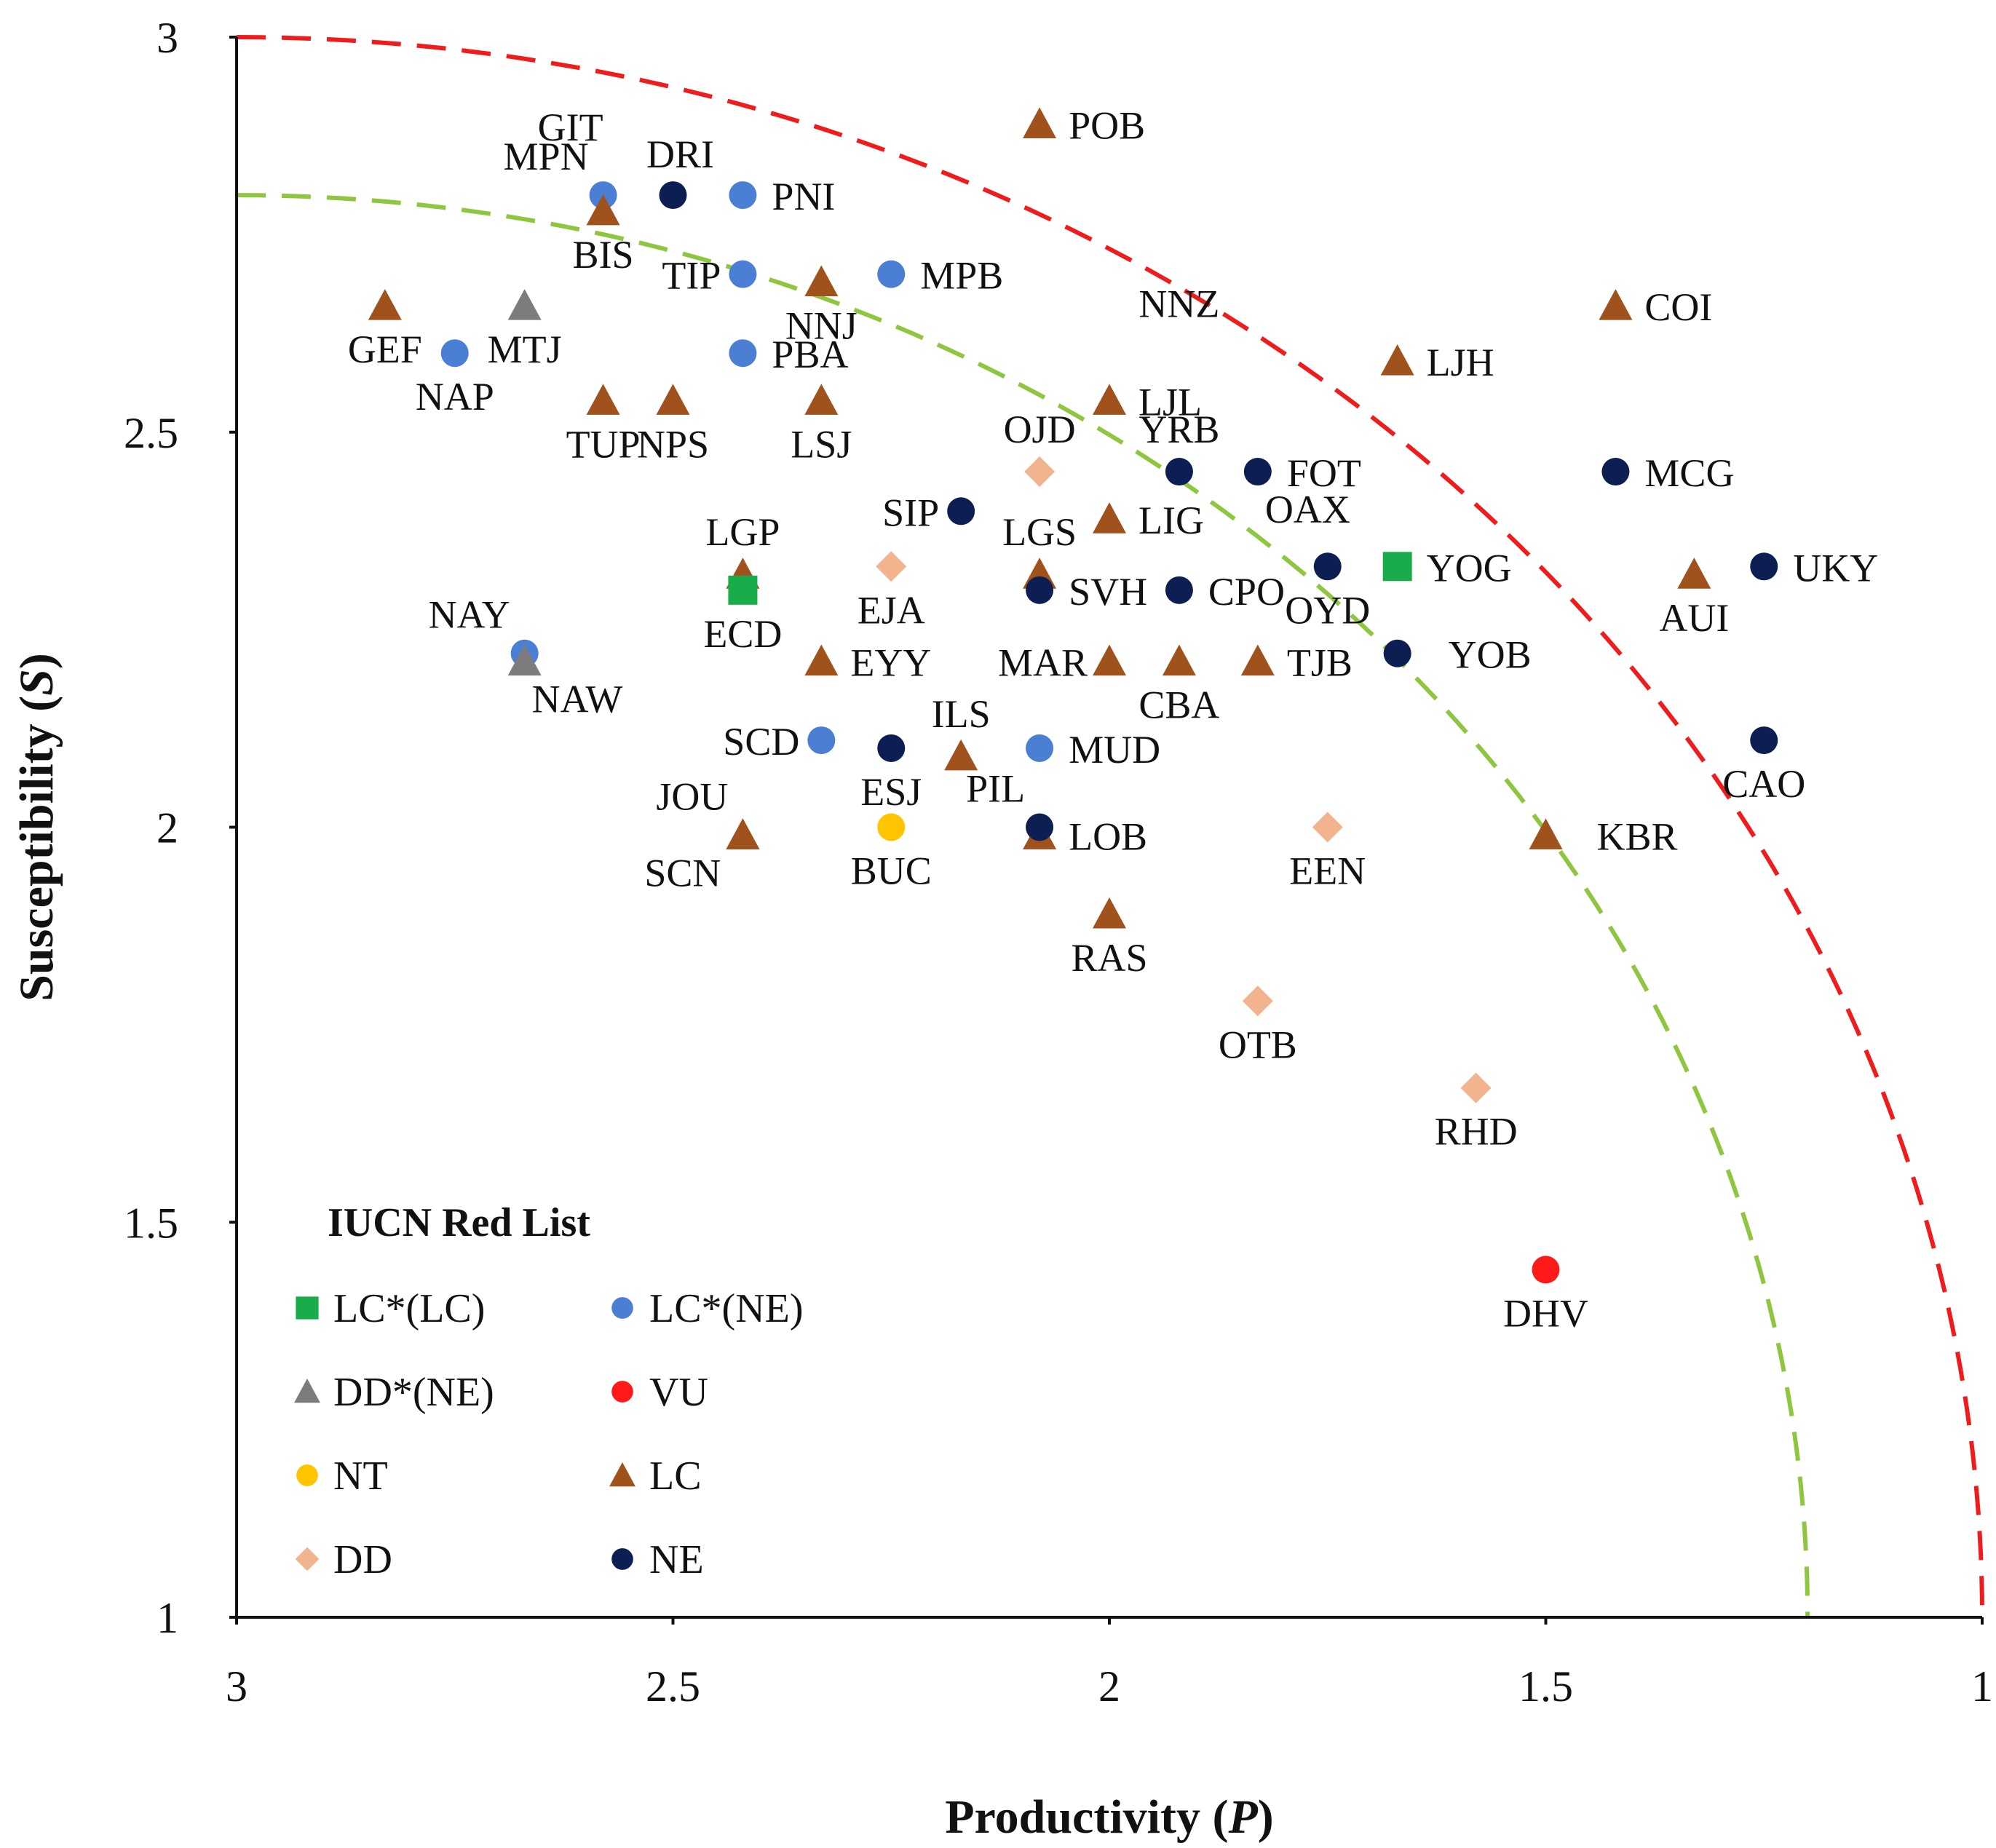  I want to click on label-lsj: LSJ, so click(821, 444).